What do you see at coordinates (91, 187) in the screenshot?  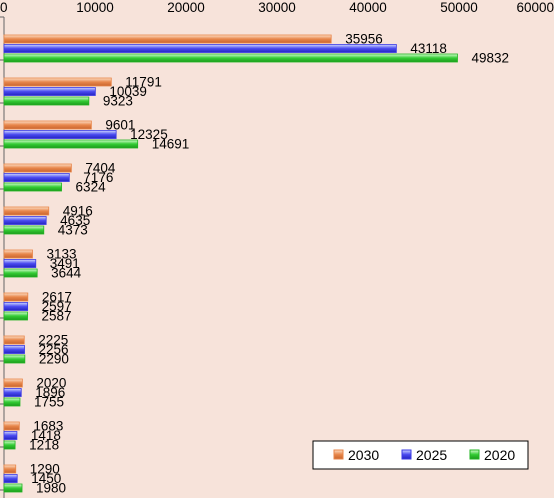 I see `data-label-2020: 6324` at bounding box center [91, 187].